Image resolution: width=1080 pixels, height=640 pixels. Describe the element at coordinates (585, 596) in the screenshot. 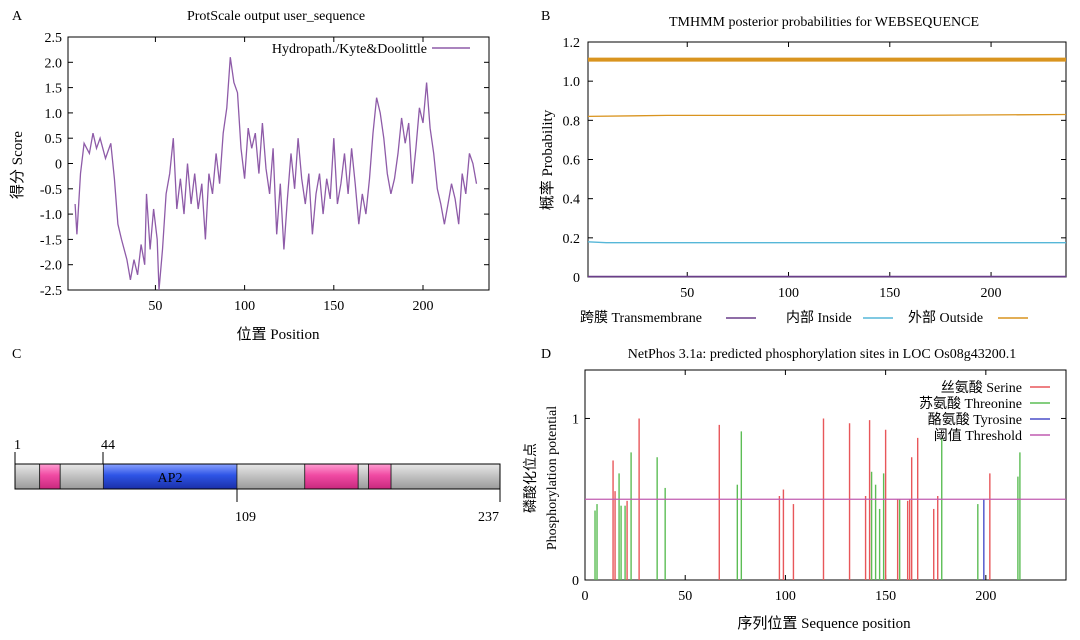

I see `panel-d-xtick-label: 0` at that location.